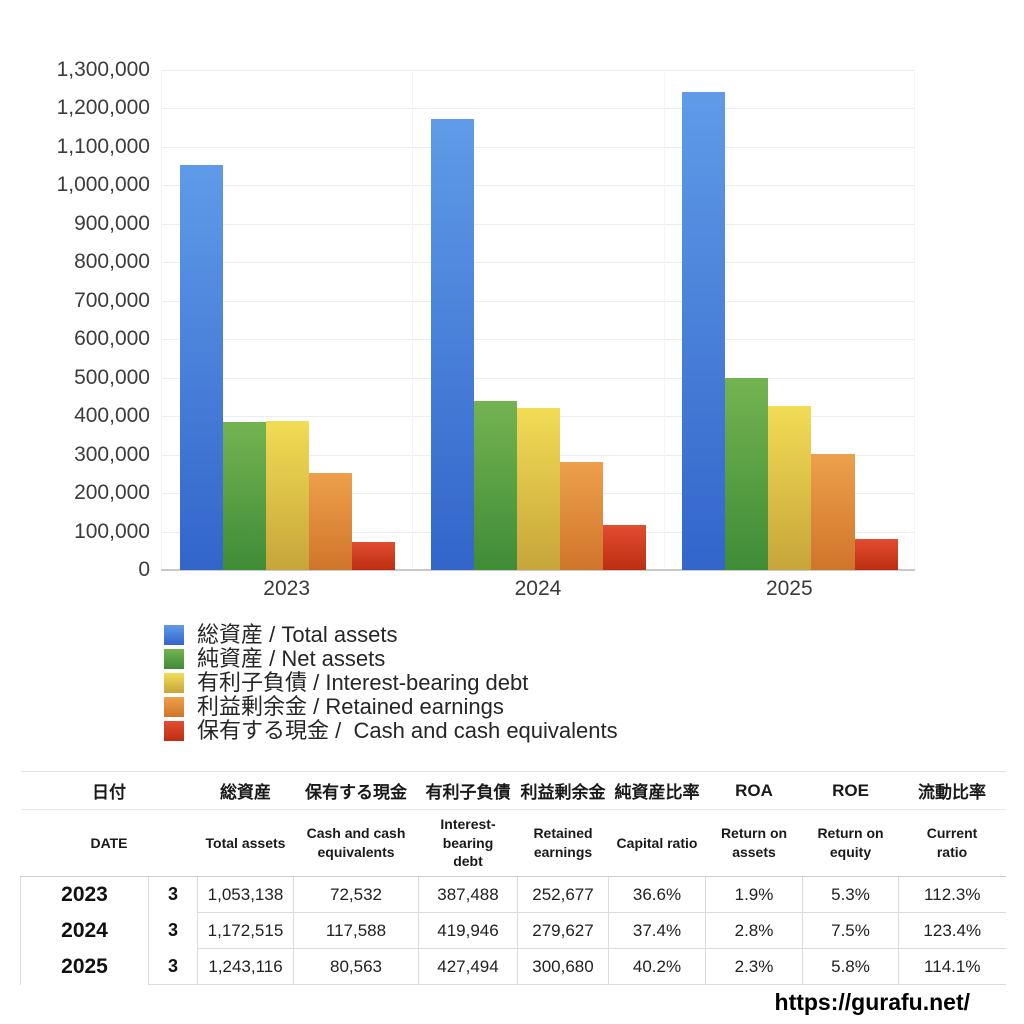  Describe the element at coordinates (245, 930) in the screenshot. I see `cell-value: 1,172,515` at that location.